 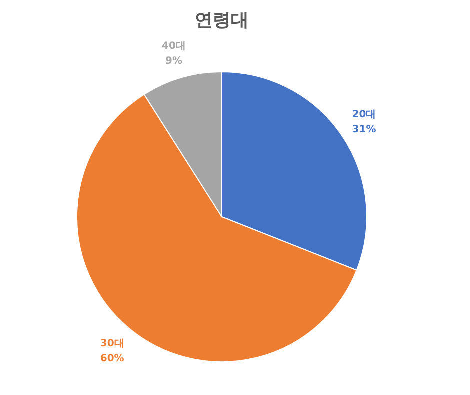 What do you see at coordinates (222, 20) in the screenshot?
I see `chart-title: 연령대` at bounding box center [222, 20].